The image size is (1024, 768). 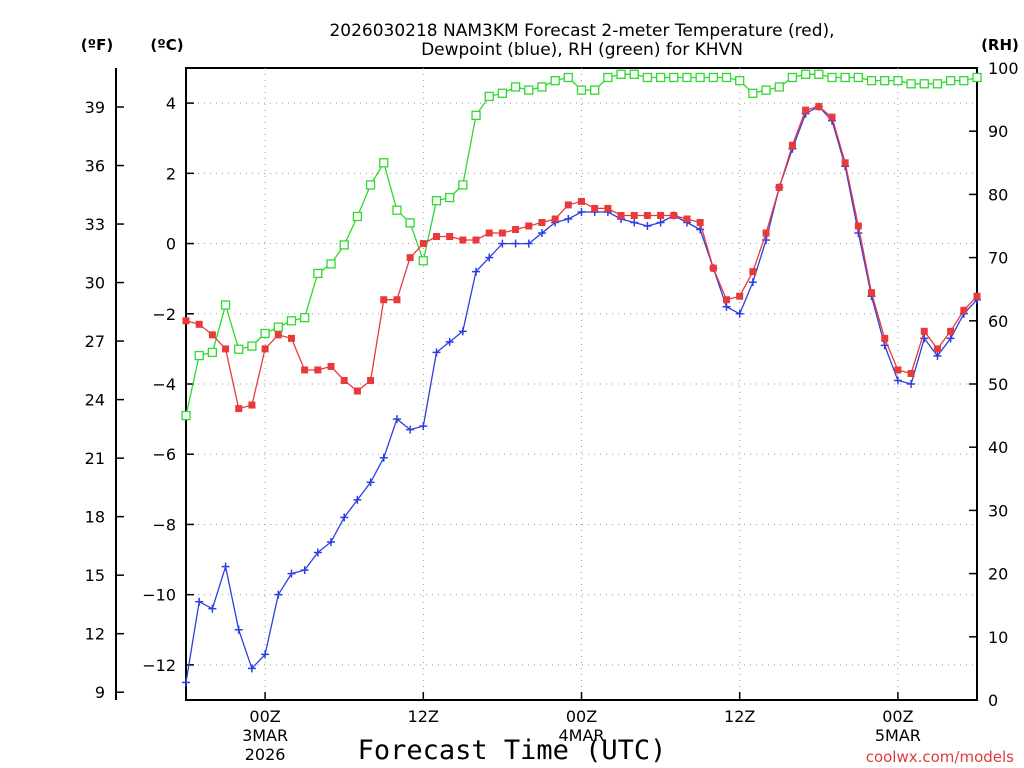 I want to click on x-tick-label: 00Z, so click(x=581, y=716).